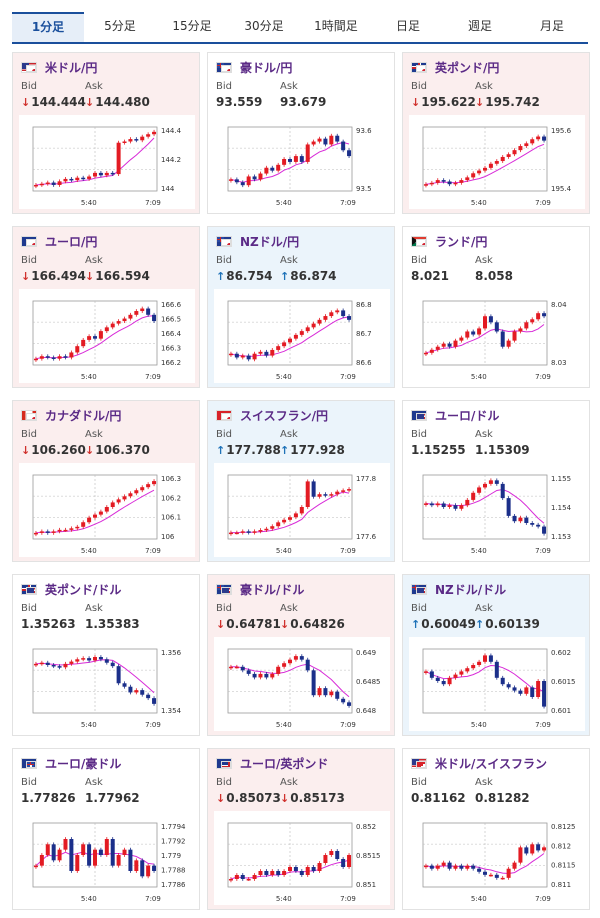 This screenshot has height=918, width=600. I want to click on mini-chart: 177.8 177.6 5:40 7:09, so click(302, 510).